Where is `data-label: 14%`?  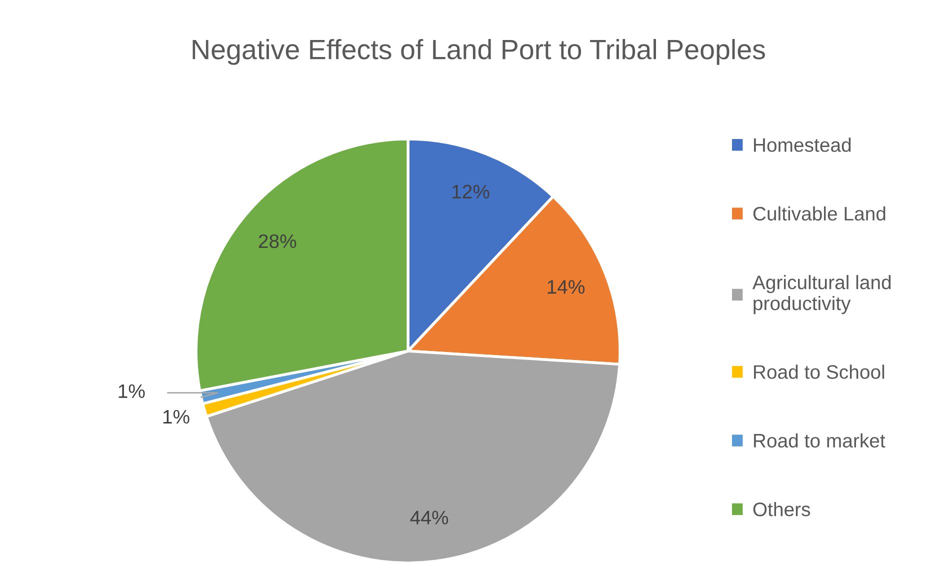
data-label: 14% is located at coordinates (566, 287).